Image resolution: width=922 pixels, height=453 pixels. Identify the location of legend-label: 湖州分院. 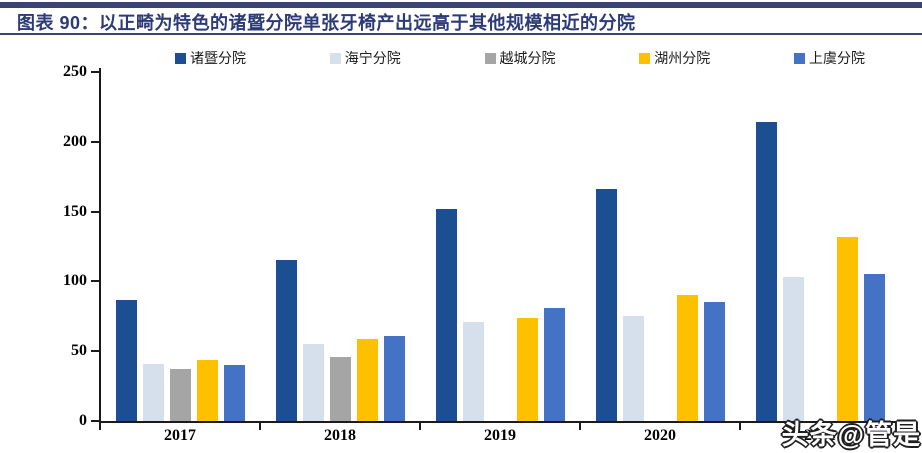
(682, 59).